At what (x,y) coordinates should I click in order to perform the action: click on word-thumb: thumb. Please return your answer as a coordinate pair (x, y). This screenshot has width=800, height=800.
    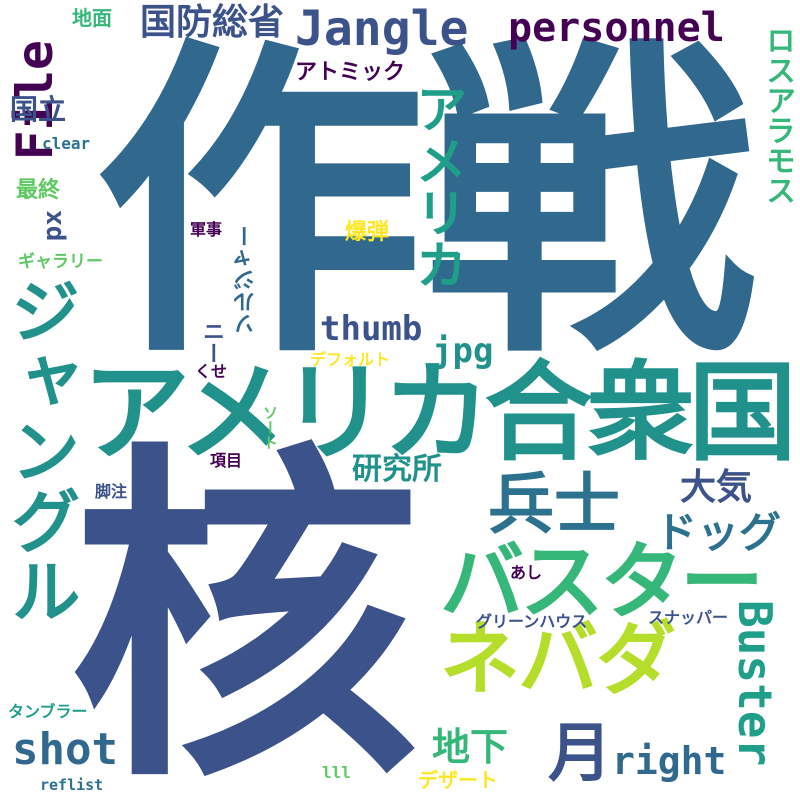
    Looking at the image, I should click on (371, 329).